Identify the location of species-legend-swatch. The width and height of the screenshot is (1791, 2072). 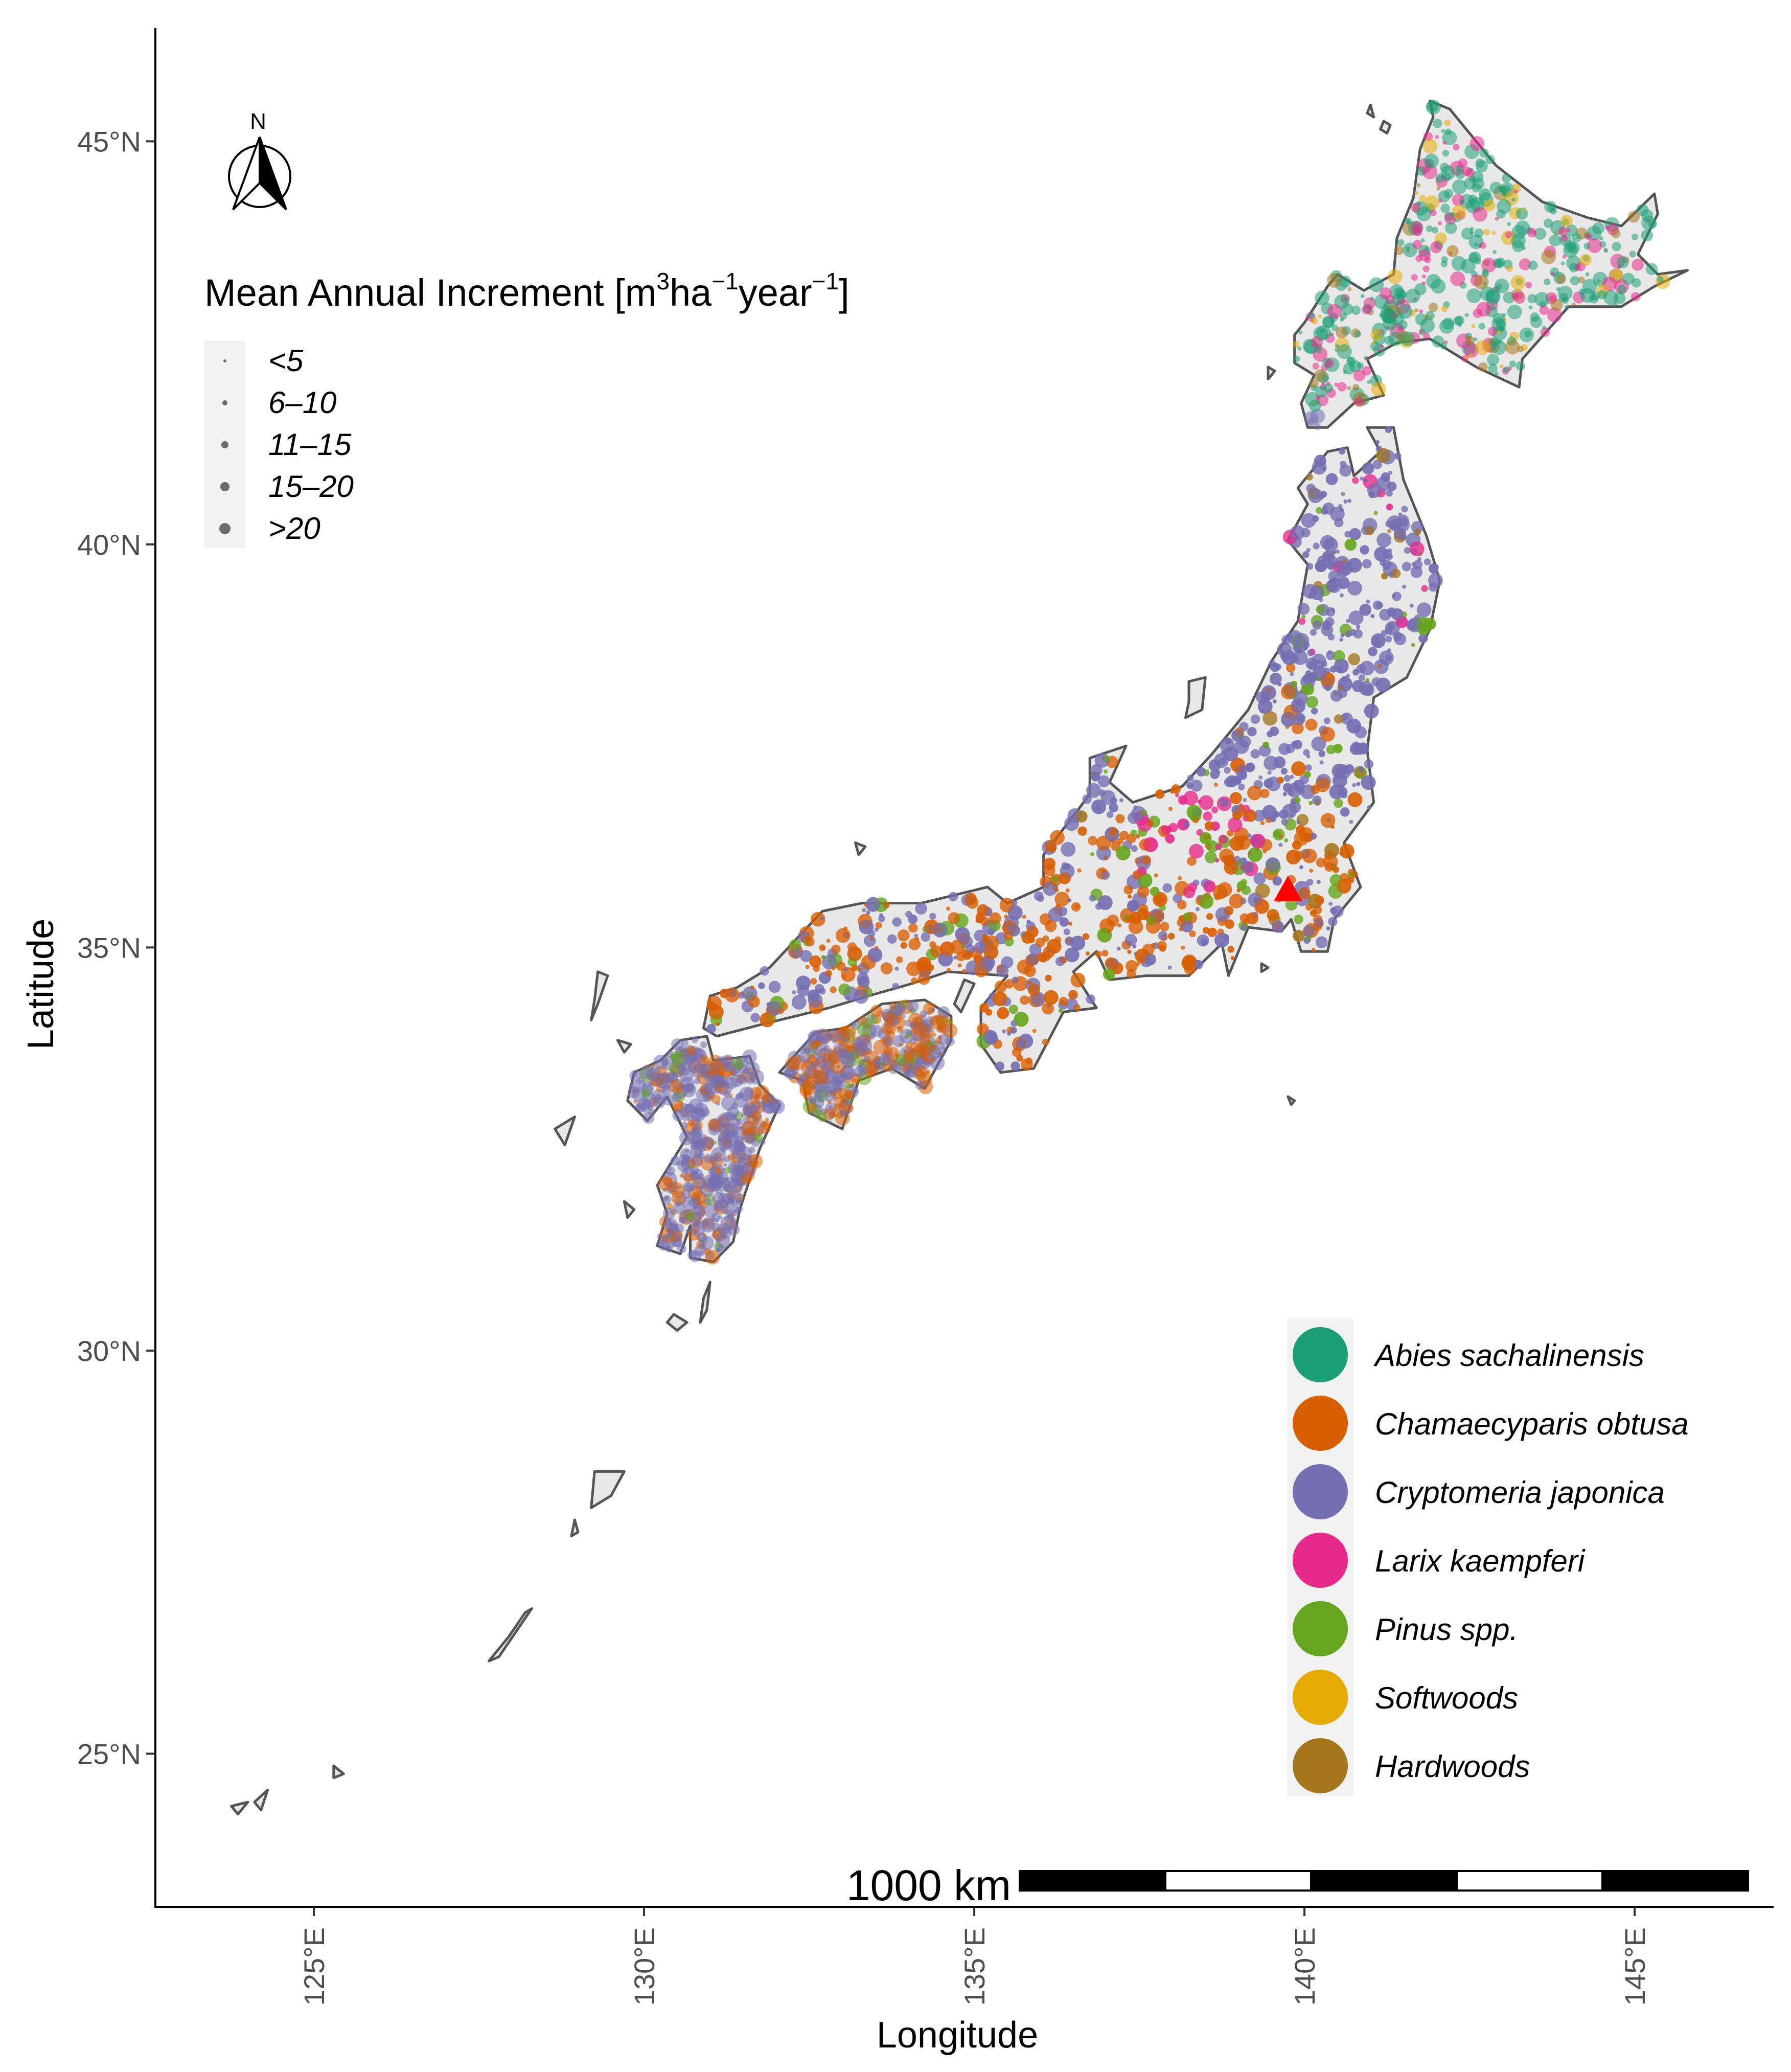
(1320, 1423).